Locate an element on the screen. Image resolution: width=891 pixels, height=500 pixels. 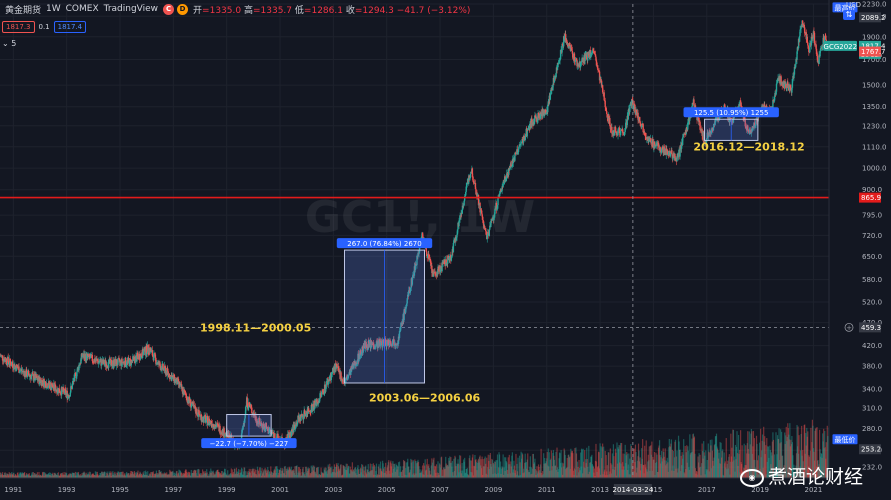
sell-button: 1817.3 is located at coordinates (18, 27).